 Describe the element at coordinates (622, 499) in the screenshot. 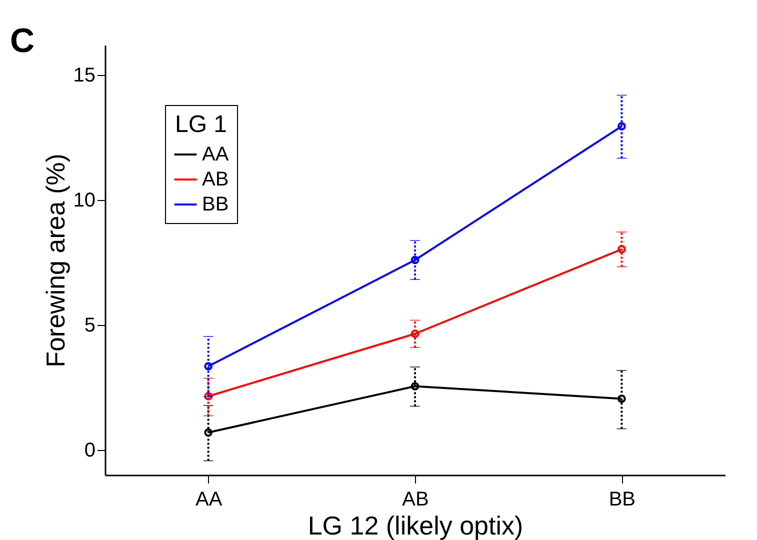

I see `x-tick-label: BB` at that location.